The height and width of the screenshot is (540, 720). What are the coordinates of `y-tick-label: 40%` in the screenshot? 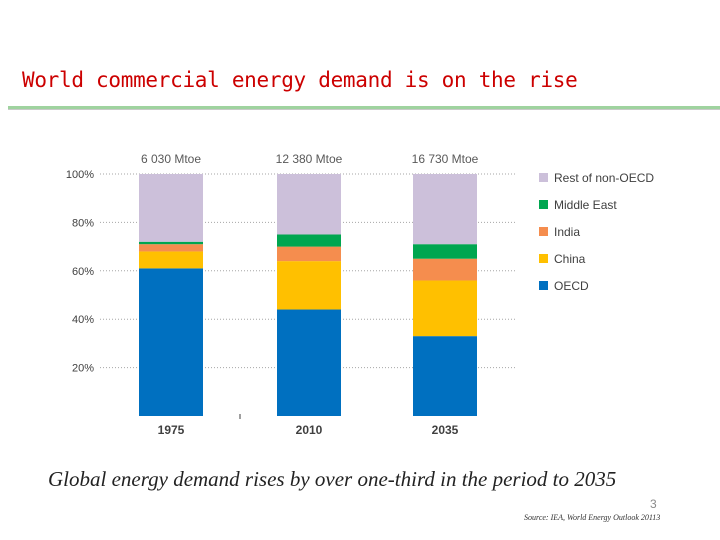 It's located at (83, 320).